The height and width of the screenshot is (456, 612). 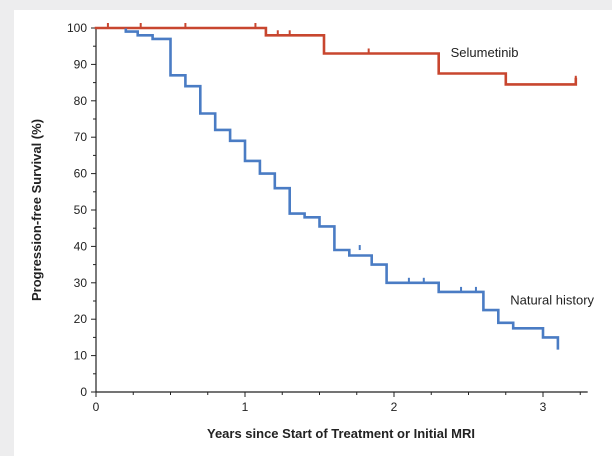 I want to click on x-tick-label: 1, so click(x=245, y=407).